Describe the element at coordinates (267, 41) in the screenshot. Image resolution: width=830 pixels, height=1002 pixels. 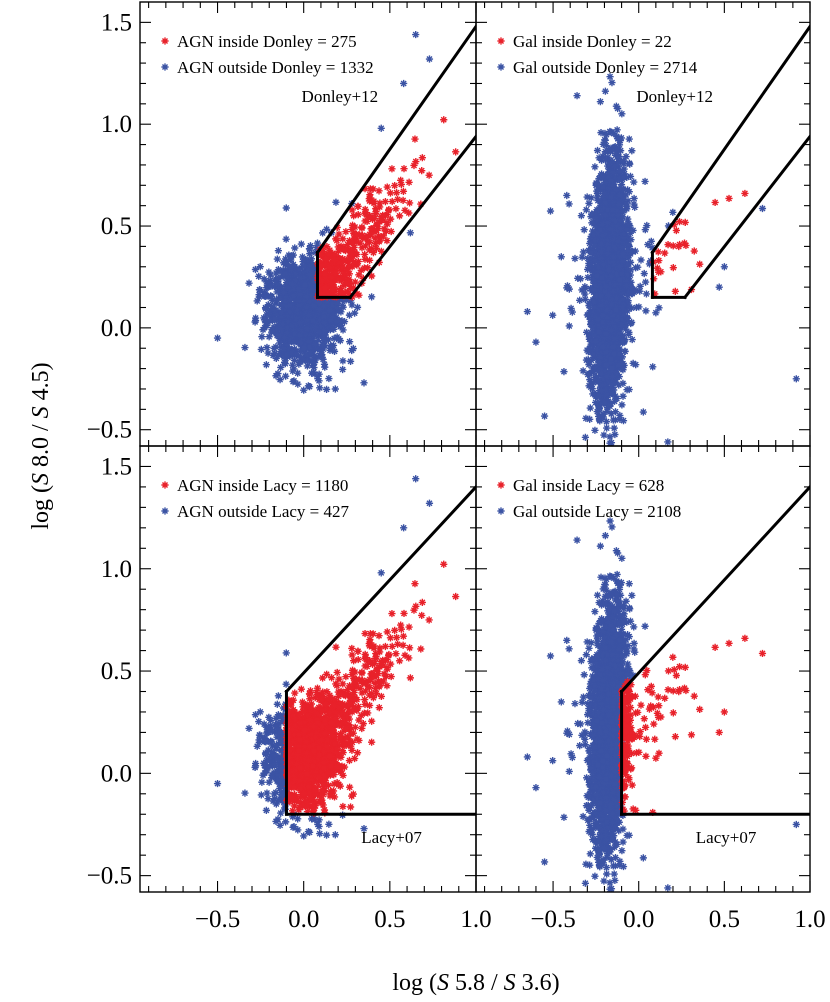
I see `legend-label: AGN inside Donley = 275` at that location.